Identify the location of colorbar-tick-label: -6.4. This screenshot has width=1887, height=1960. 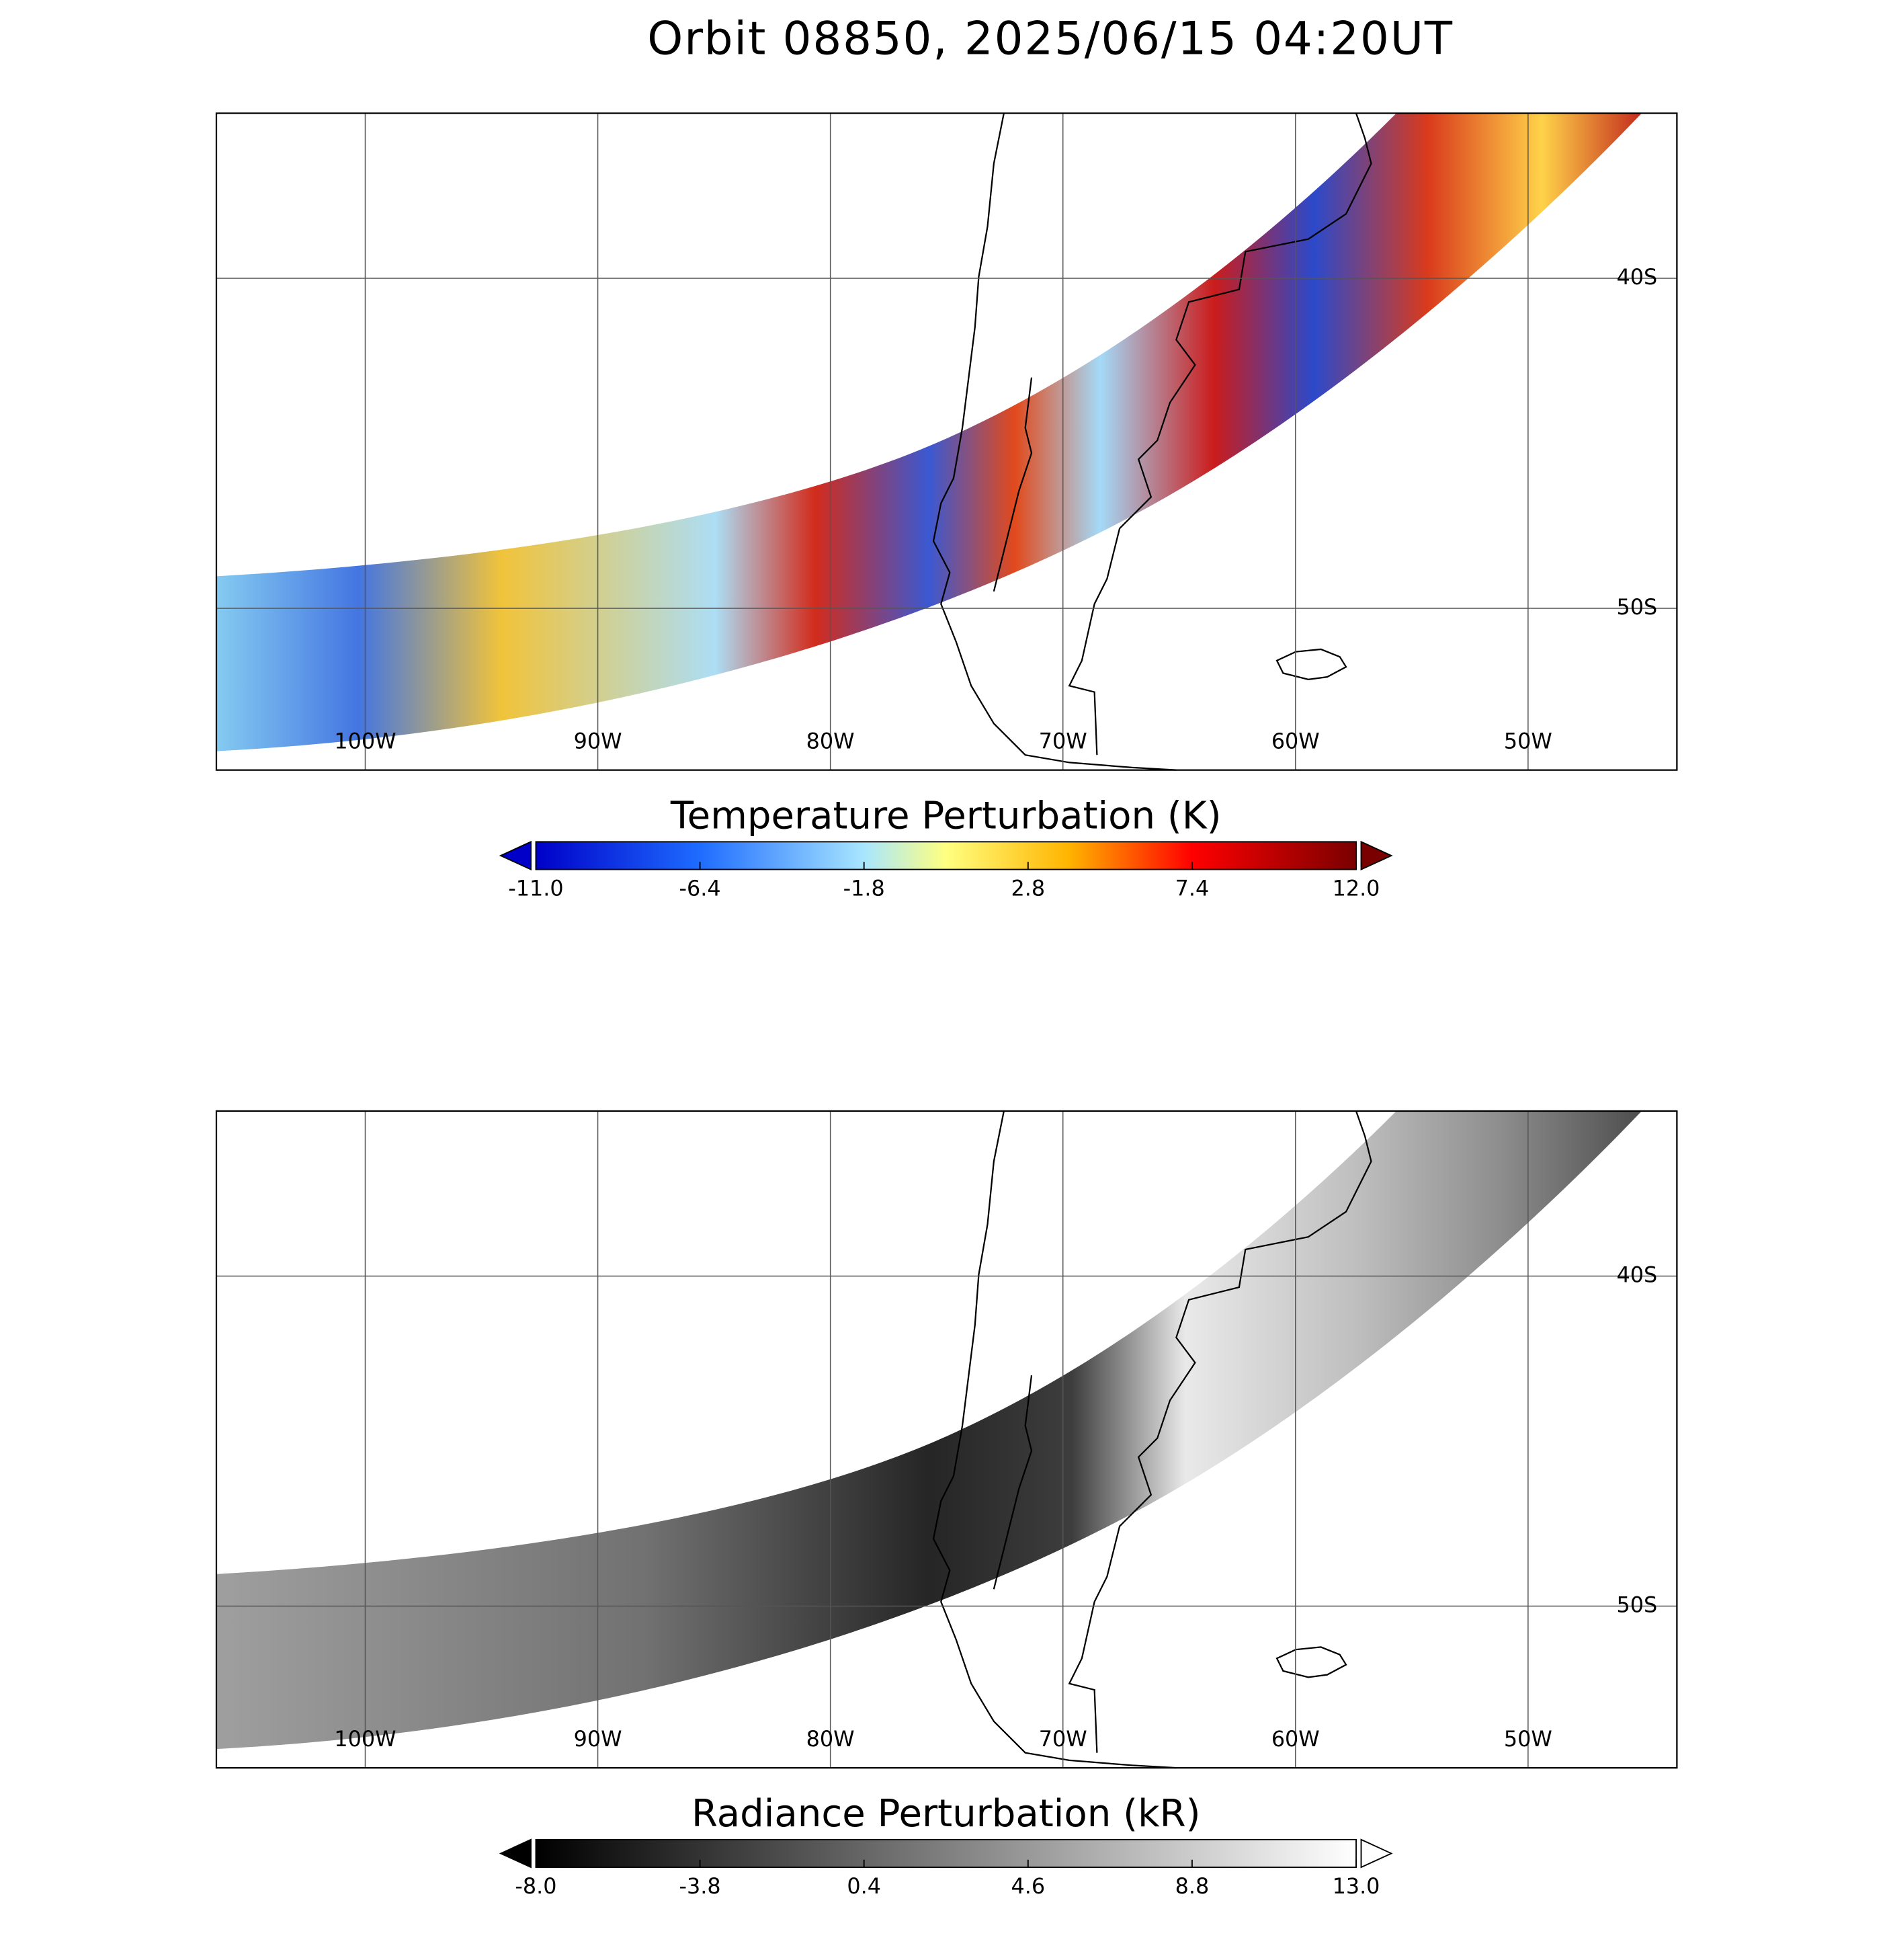
(700, 888).